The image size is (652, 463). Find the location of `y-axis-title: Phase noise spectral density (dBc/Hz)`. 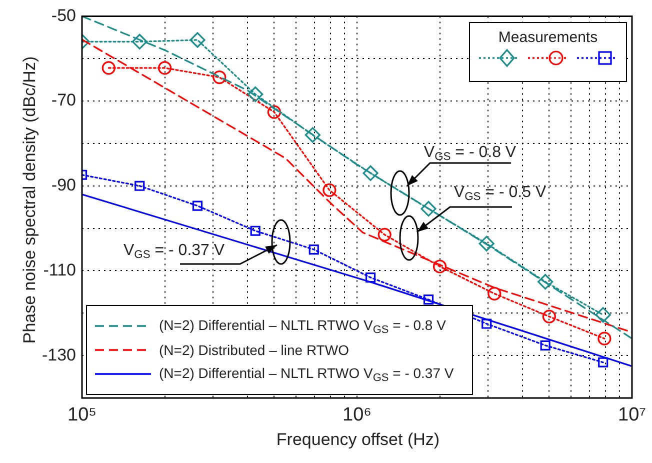

y-axis-title: Phase noise spectral density (dBc/Hz) is located at coordinates (30, 200).